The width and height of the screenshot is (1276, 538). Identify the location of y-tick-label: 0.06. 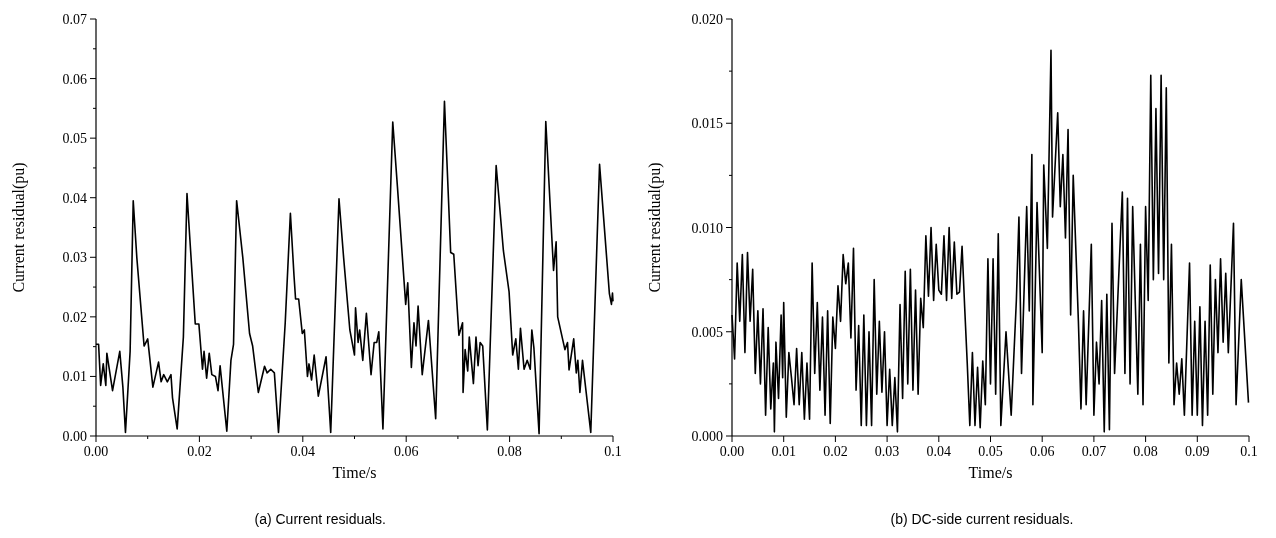
(74, 79).